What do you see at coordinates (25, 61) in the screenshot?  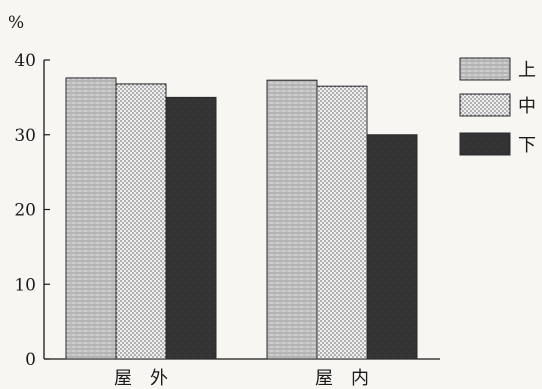 I see `y-tick-label: 40` at bounding box center [25, 61].